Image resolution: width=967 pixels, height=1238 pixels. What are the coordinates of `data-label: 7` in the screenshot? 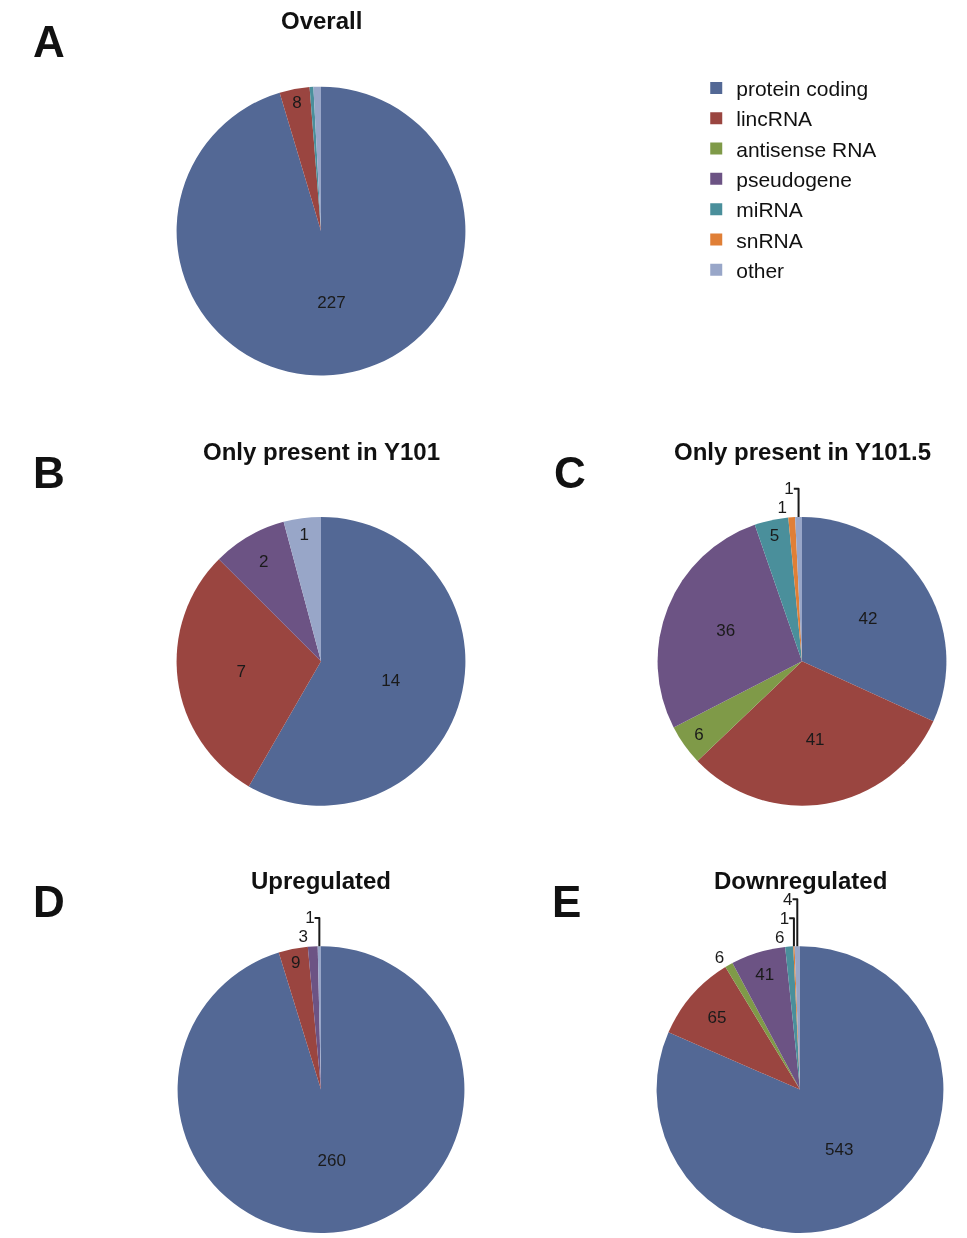 It's located at (241, 672).